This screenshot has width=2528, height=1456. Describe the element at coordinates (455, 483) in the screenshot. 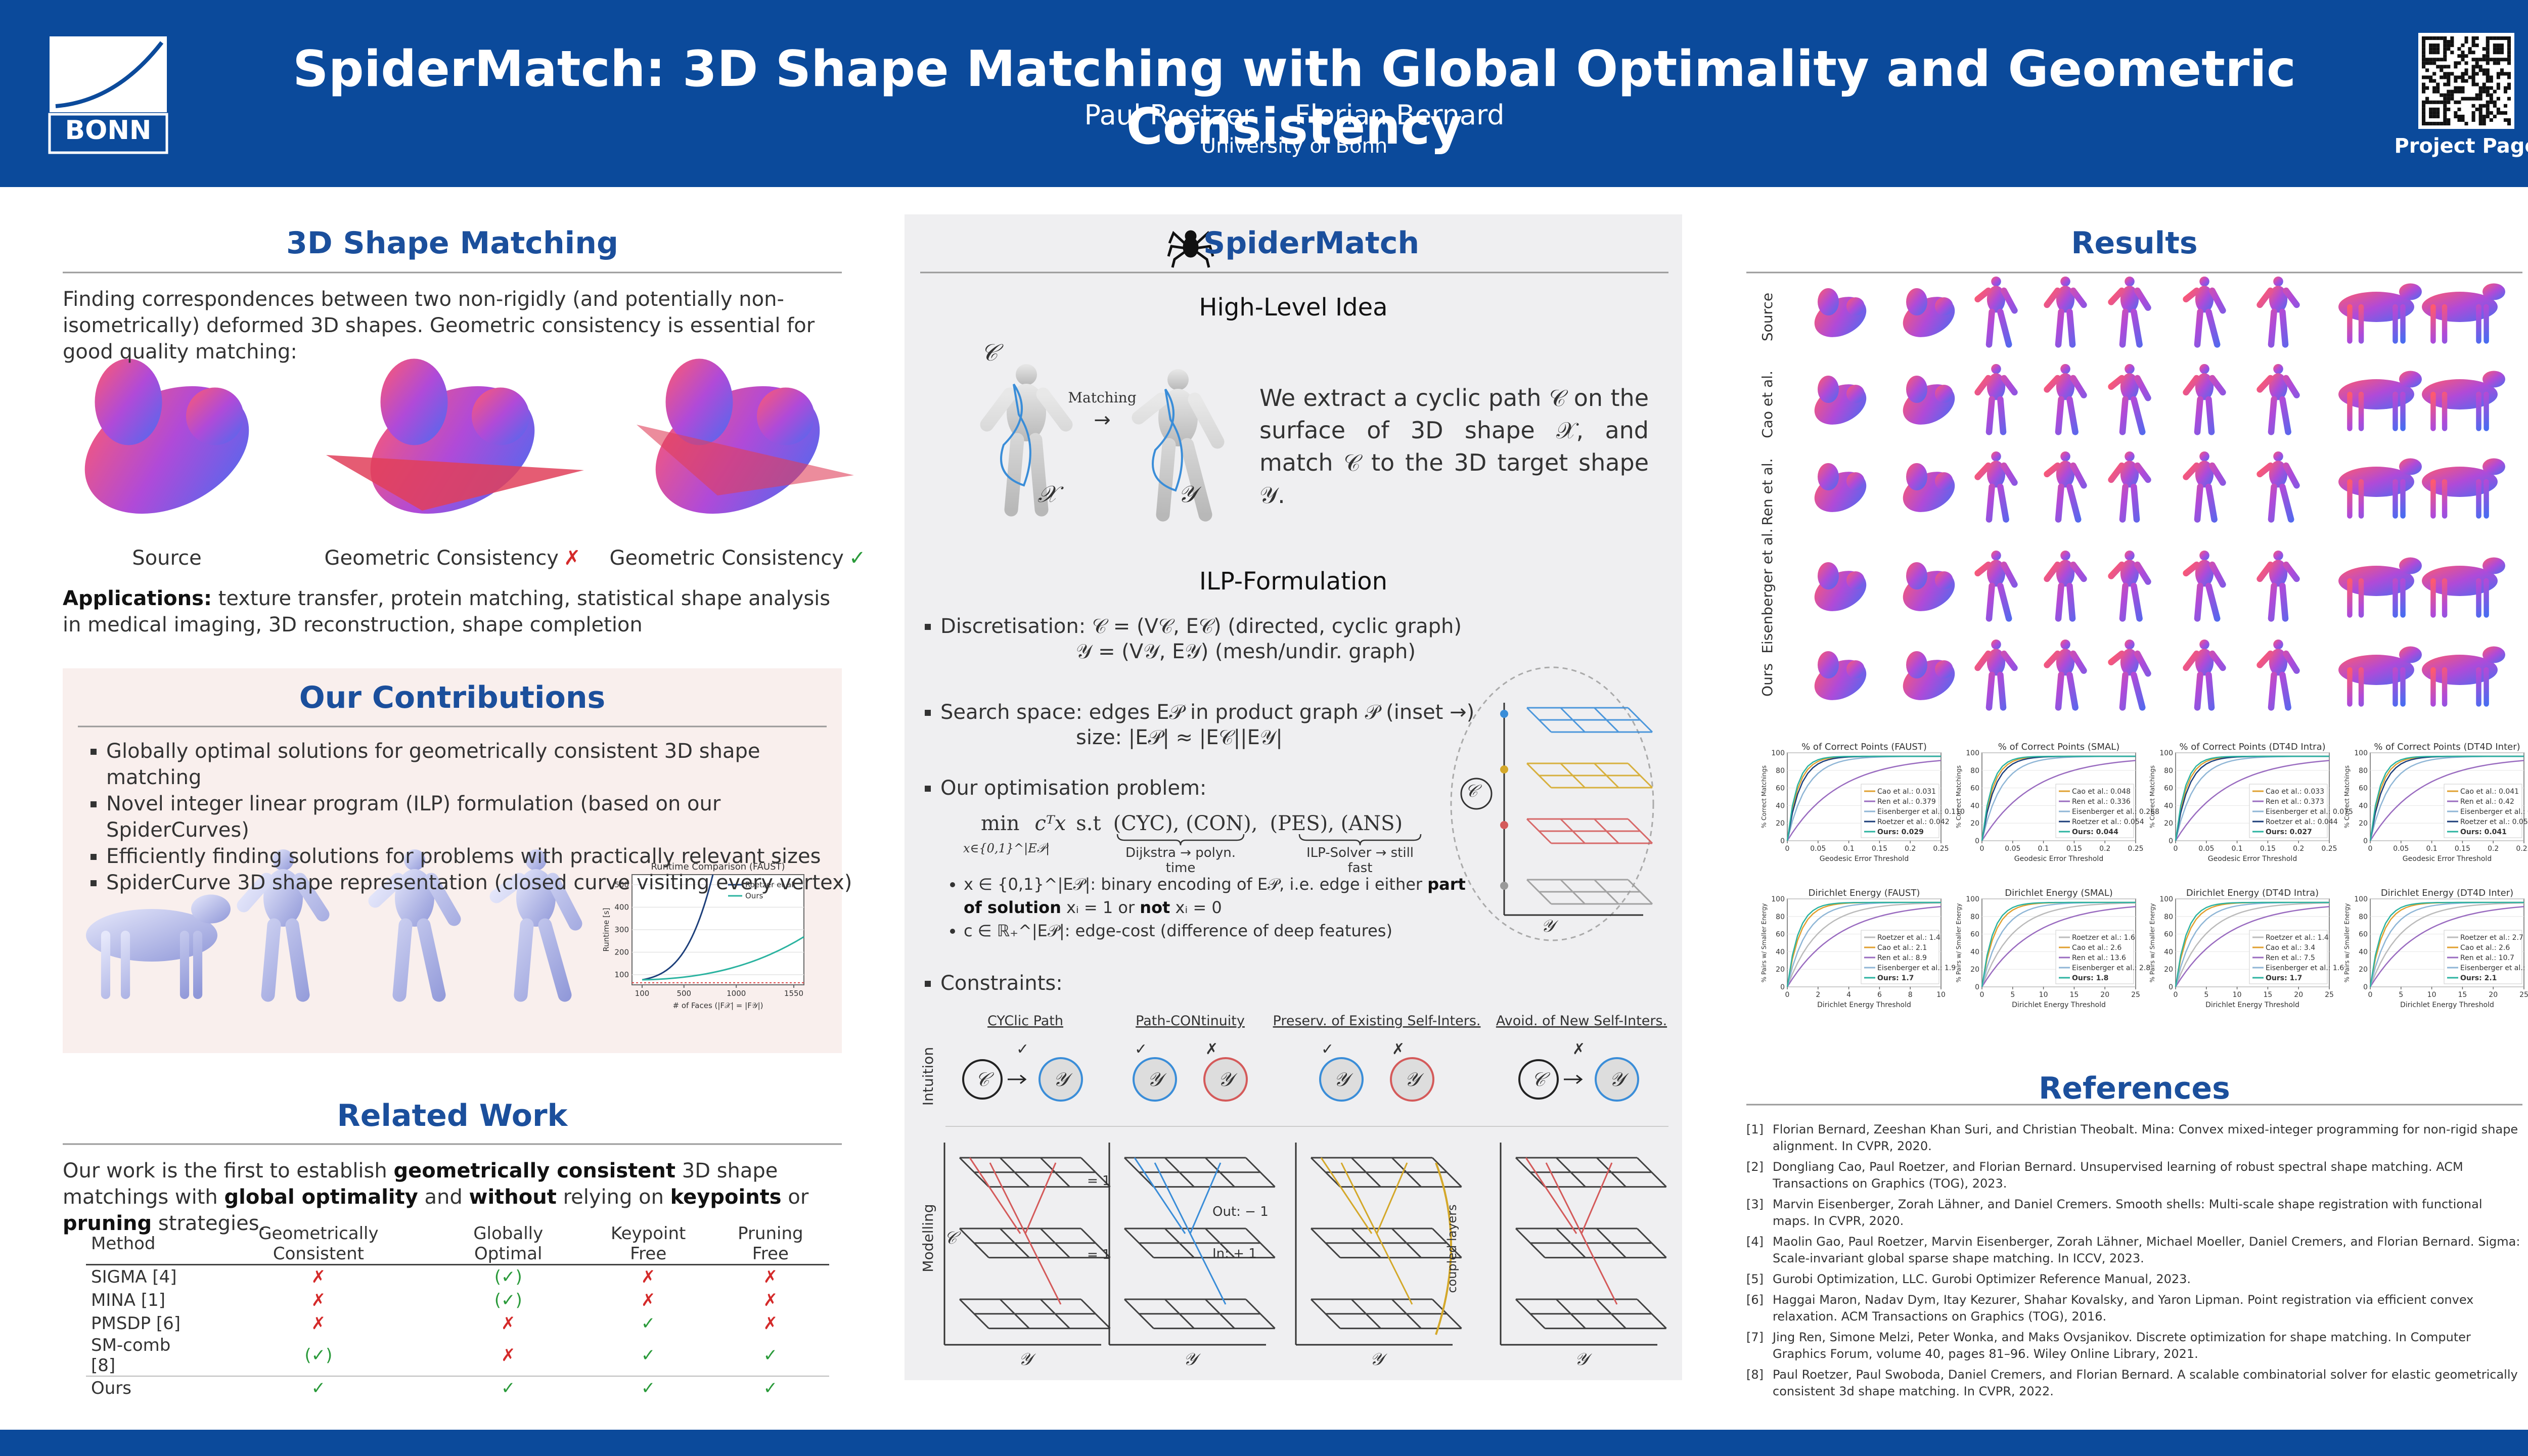

I see `distortion` at that location.